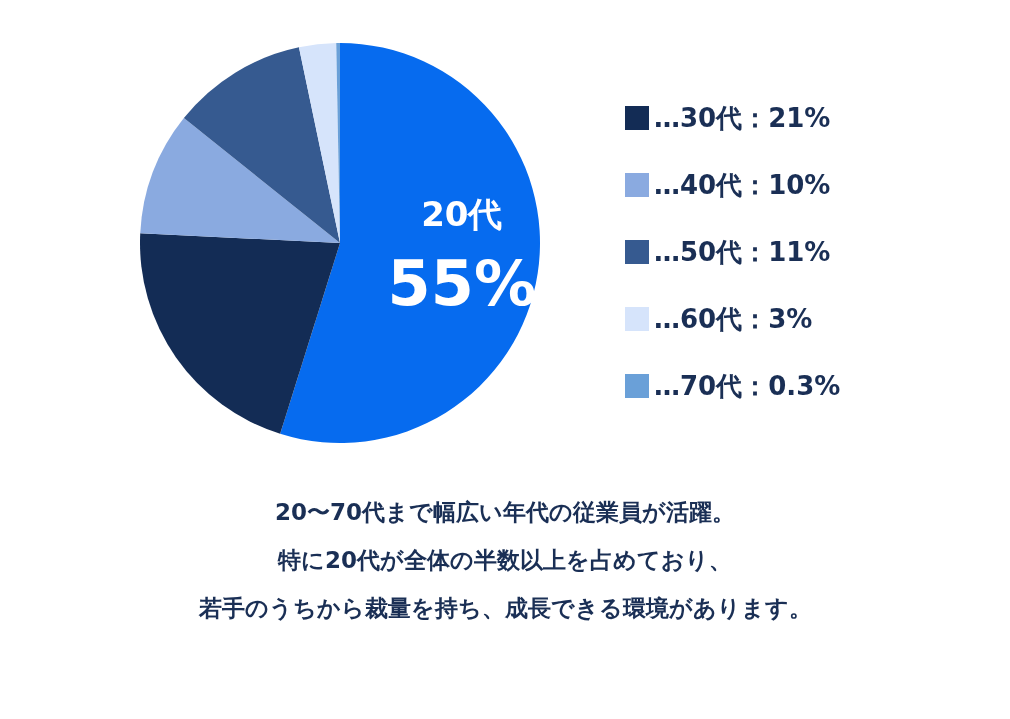  What do you see at coordinates (462, 213) in the screenshot?
I see `slice-label: 20代` at bounding box center [462, 213].